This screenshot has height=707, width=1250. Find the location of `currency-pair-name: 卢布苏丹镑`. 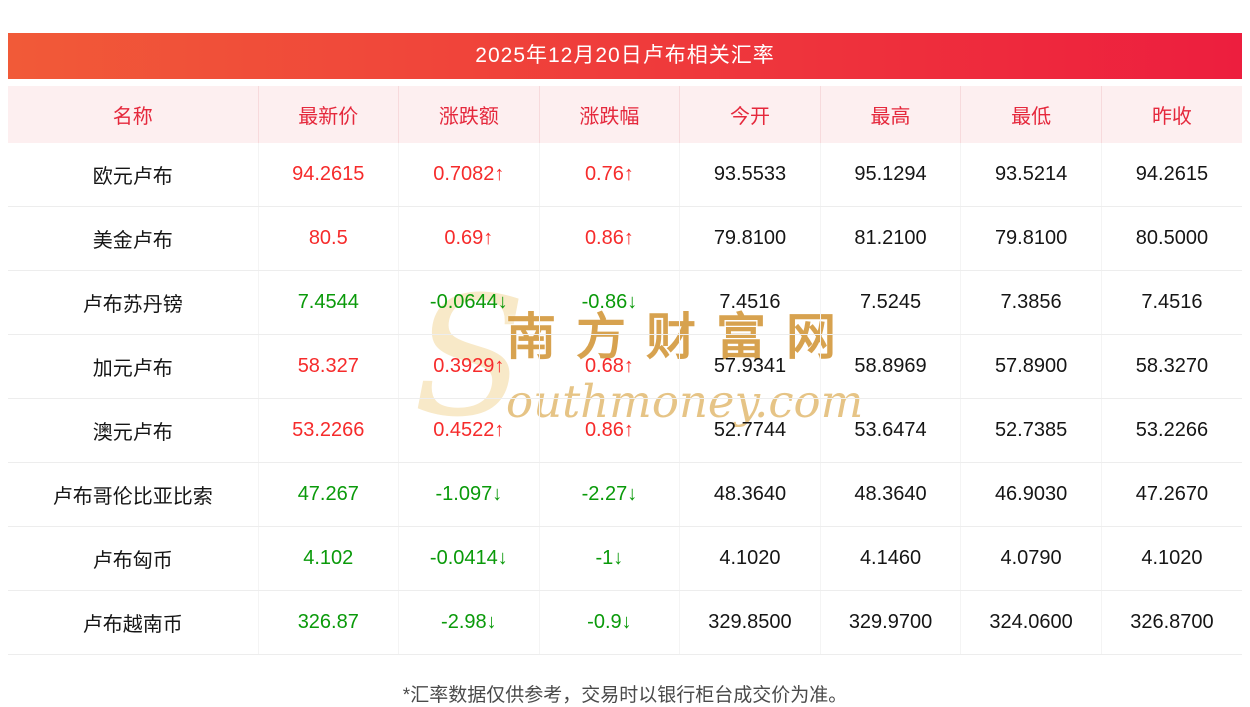

currency-pair-name: 卢布苏丹镑 is located at coordinates (133, 302).